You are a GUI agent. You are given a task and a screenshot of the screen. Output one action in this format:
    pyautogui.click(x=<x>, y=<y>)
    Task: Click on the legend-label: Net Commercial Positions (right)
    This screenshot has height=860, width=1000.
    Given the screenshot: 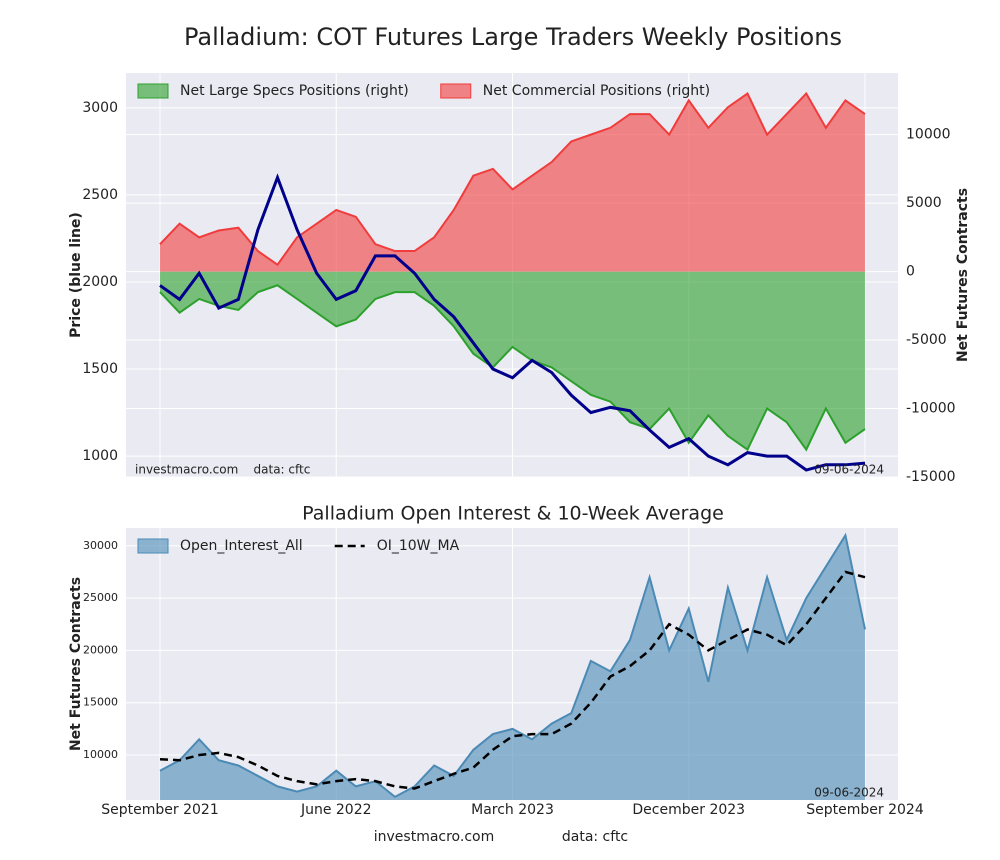 What is the action you would take?
    pyautogui.click(x=596, y=91)
    